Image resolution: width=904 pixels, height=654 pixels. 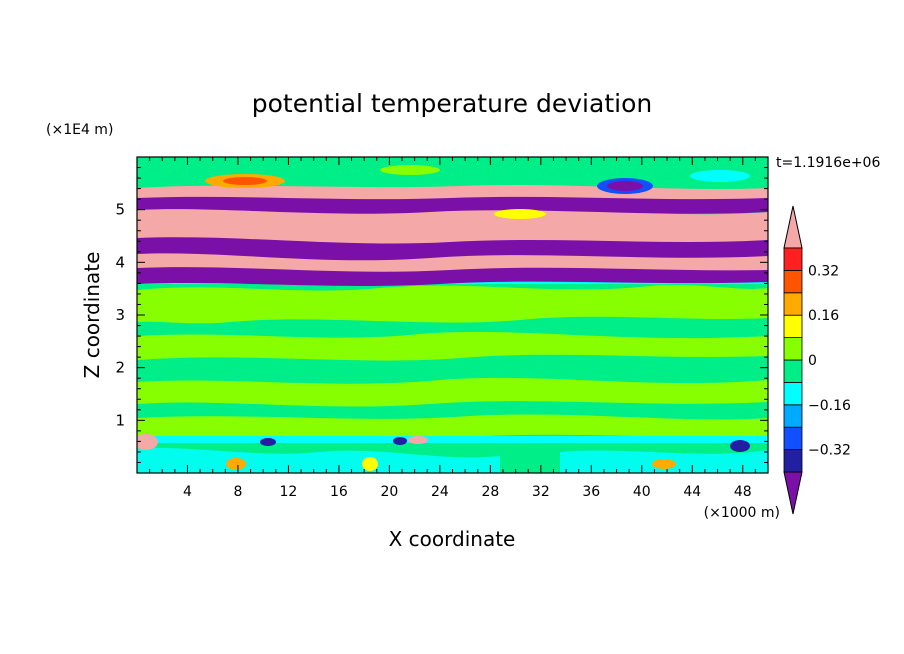 I want to click on field-cyan-strip, so click(x=452, y=439).